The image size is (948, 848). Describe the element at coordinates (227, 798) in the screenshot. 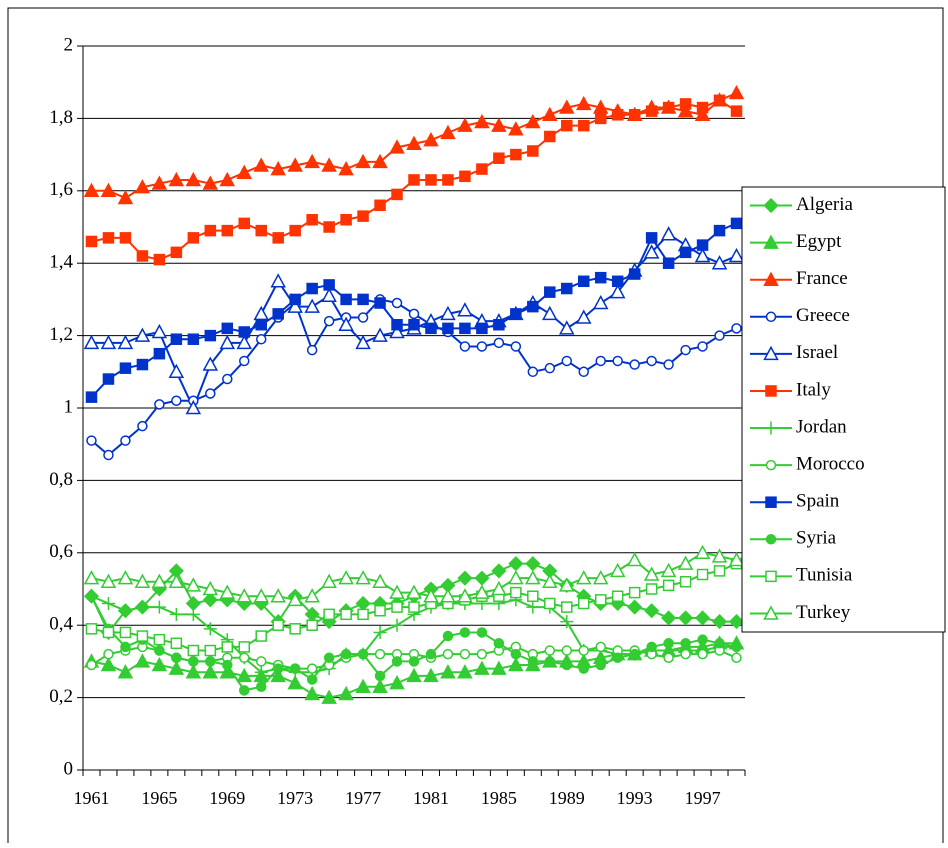

I see `x-tick-label: 1969` at that location.